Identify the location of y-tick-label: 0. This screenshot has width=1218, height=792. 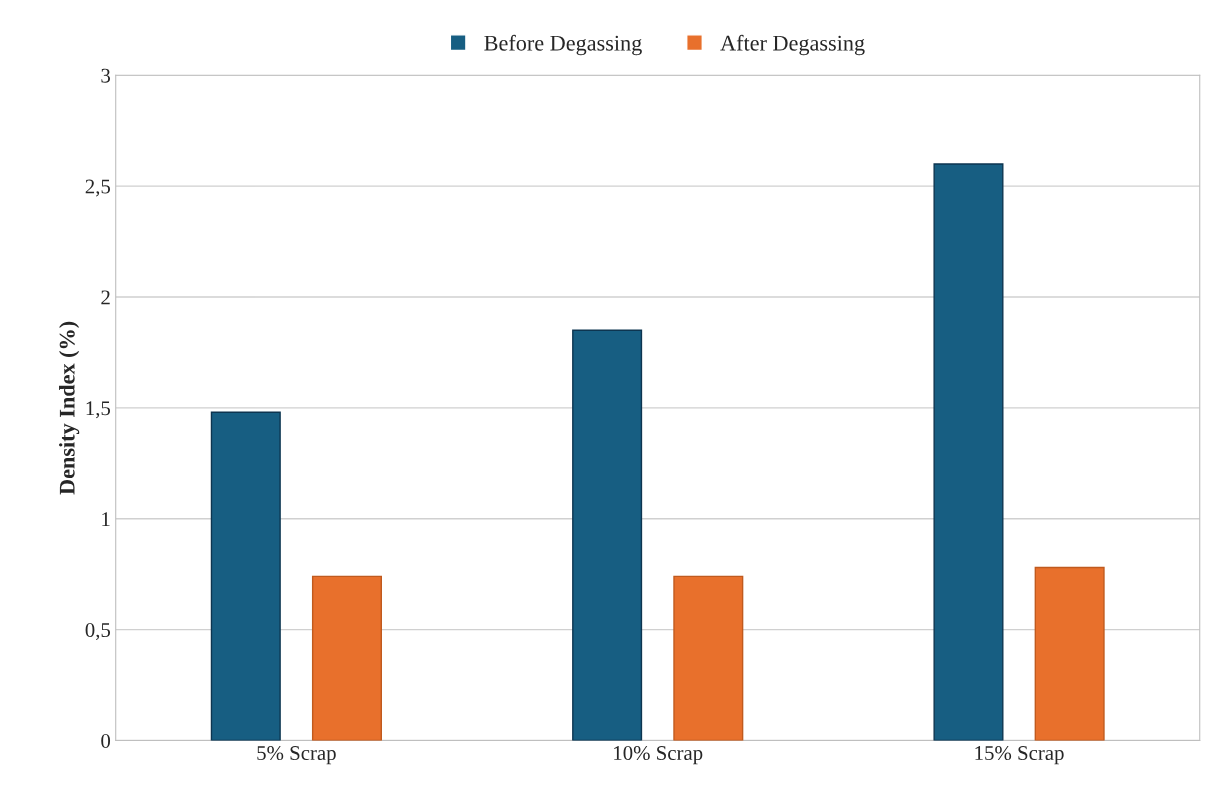
(106, 740).